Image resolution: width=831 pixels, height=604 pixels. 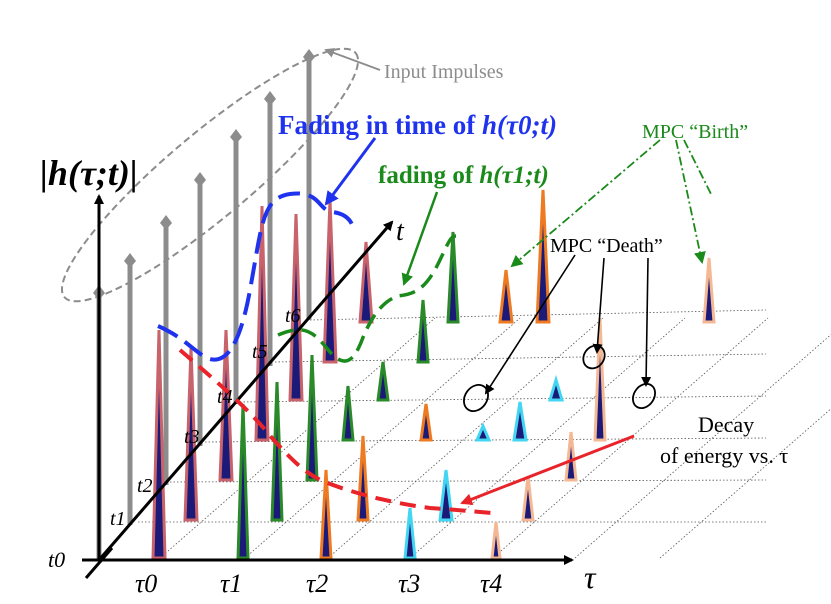 I want to click on tau-tick-label: τ2, so click(x=317, y=583).